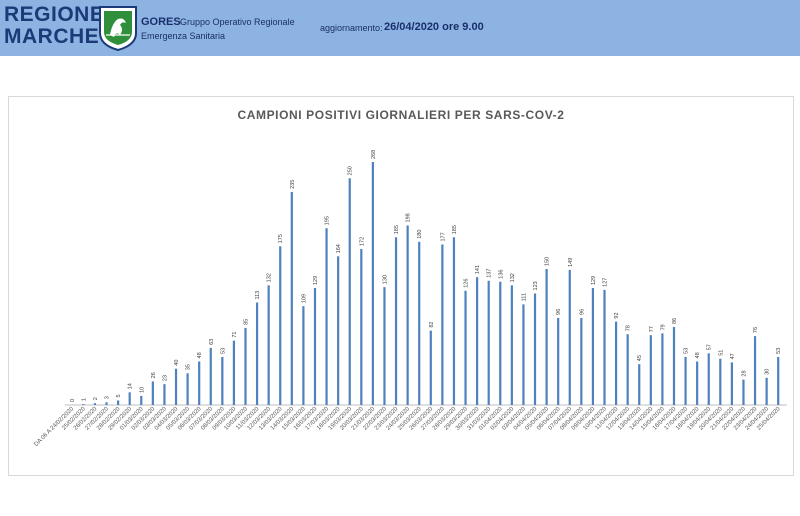 The width and height of the screenshot is (800, 516). What do you see at coordinates (606, 282) in the screenshot?
I see `data-label: 127` at bounding box center [606, 282].